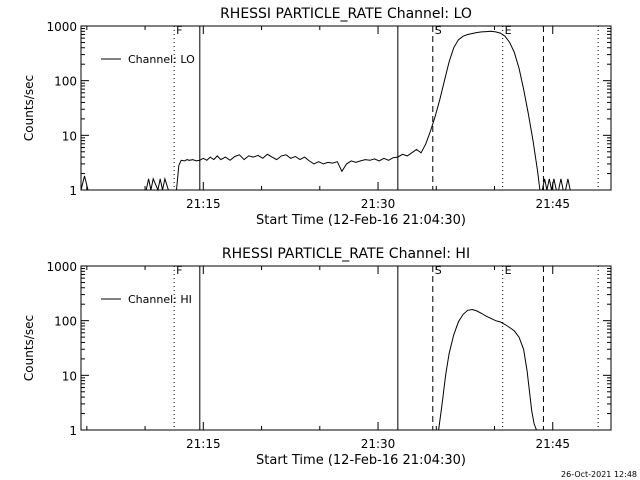  I want to click on series-line, so click(487, 369).